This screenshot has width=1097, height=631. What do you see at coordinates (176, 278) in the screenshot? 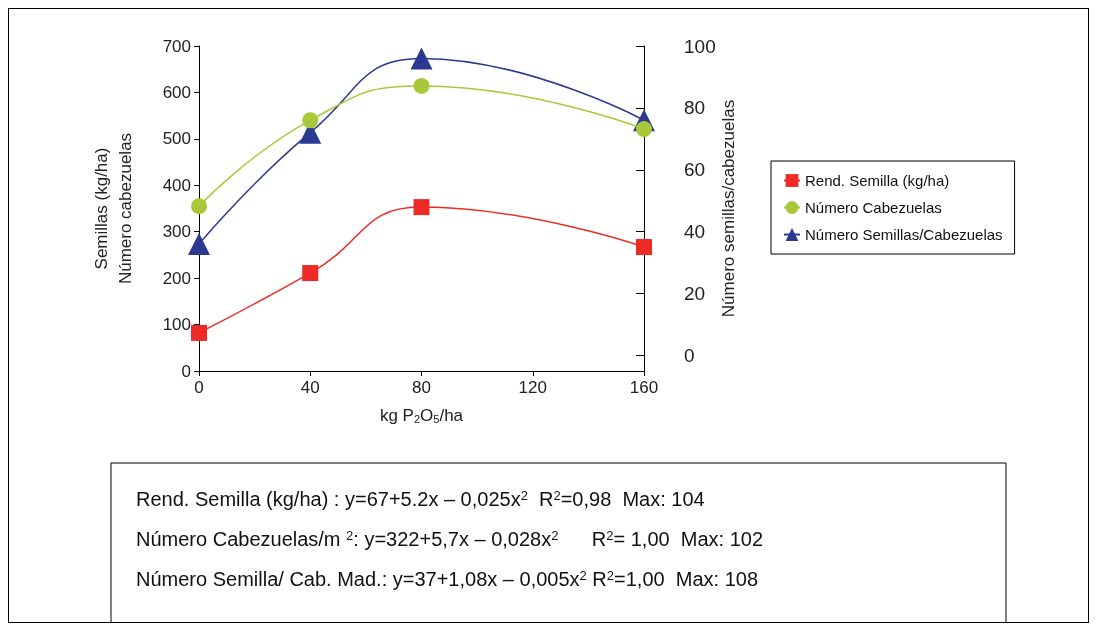
I see `y-tick-label: 200` at bounding box center [176, 278].